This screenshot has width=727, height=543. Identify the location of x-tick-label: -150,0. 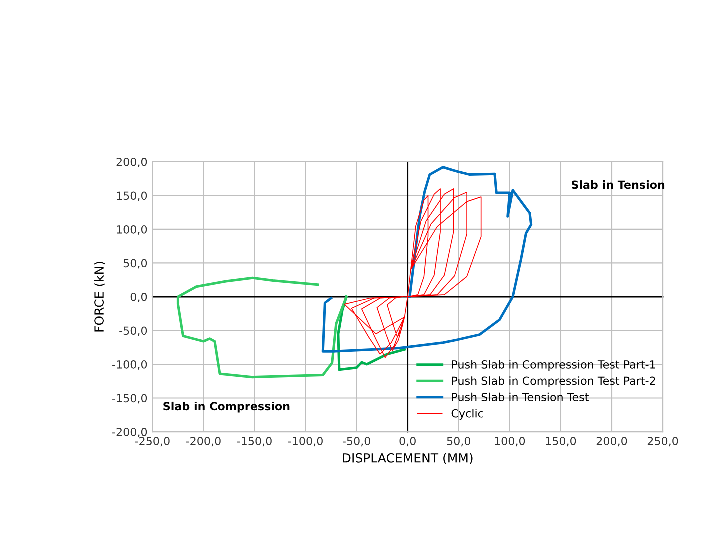
(254, 442).